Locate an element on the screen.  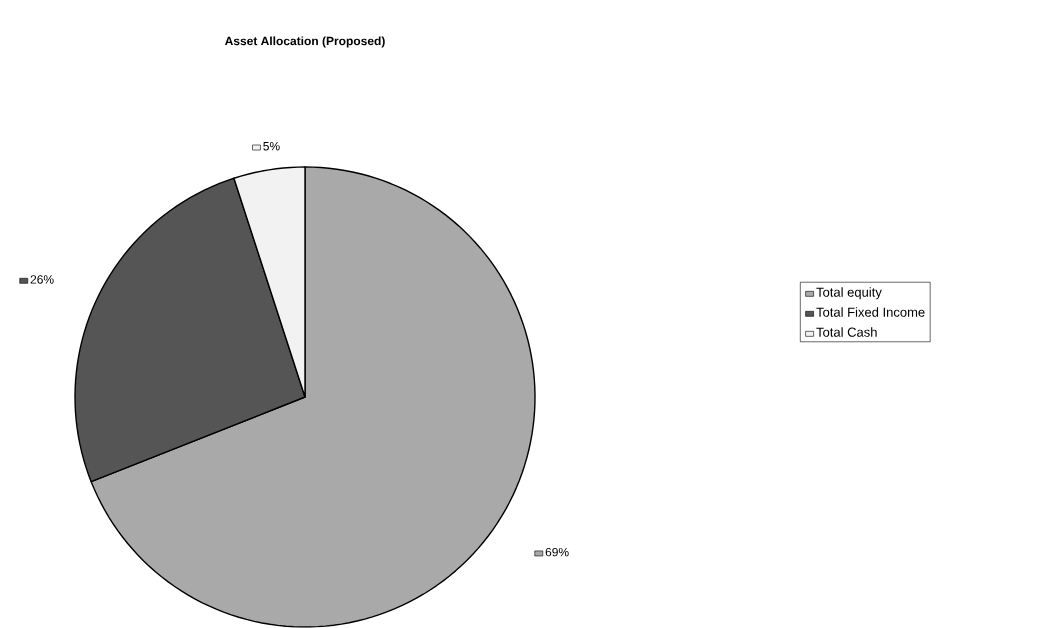
data-label: 69% is located at coordinates (557, 552).